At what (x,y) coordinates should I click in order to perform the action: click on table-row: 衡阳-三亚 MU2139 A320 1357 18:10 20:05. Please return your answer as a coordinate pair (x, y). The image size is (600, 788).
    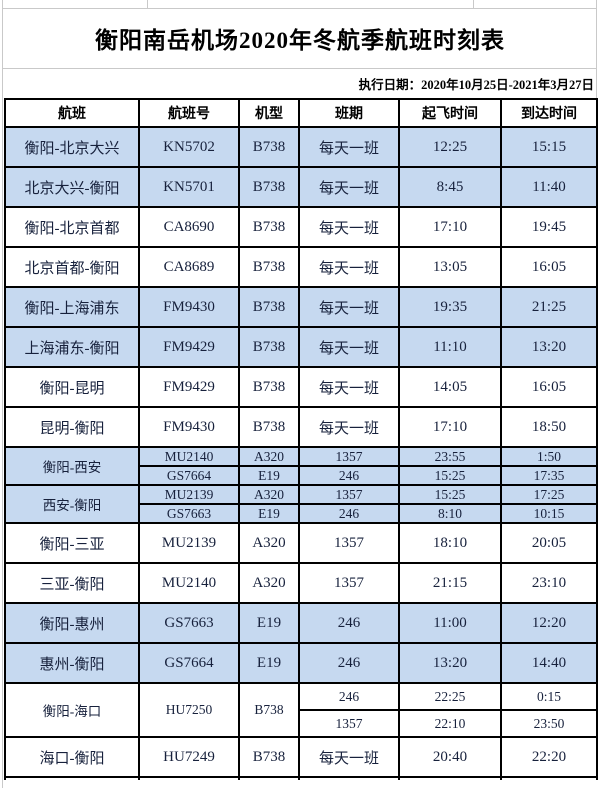
    Looking at the image, I should click on (301, 543).